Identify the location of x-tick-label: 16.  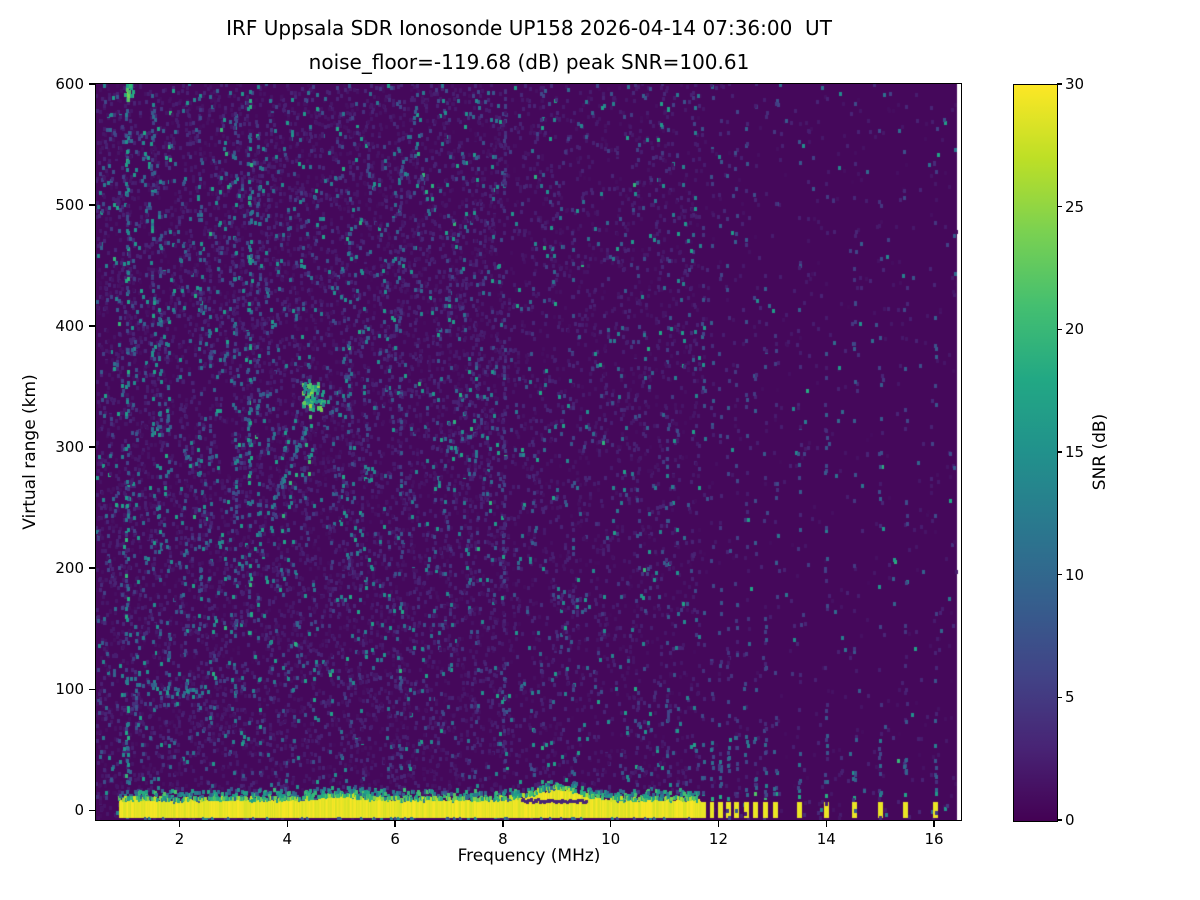
(934, 839).